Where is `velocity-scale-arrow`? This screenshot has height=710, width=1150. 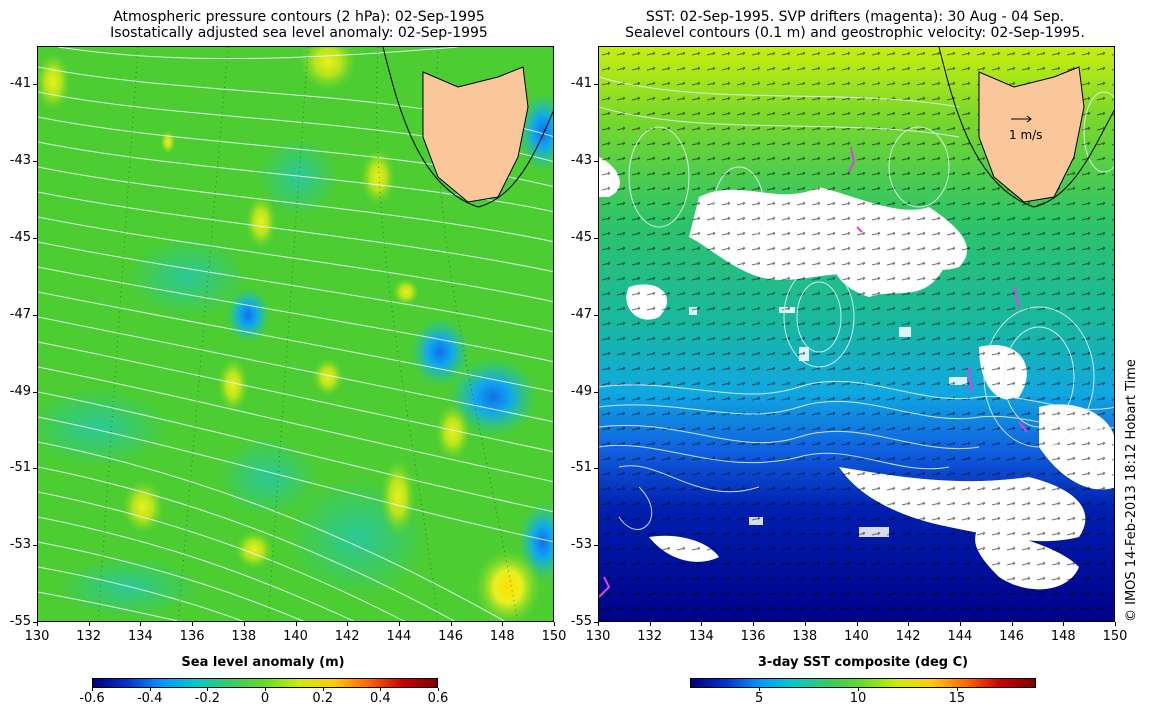
velocity-scale-arrow is located at coordinates (1021, 119).